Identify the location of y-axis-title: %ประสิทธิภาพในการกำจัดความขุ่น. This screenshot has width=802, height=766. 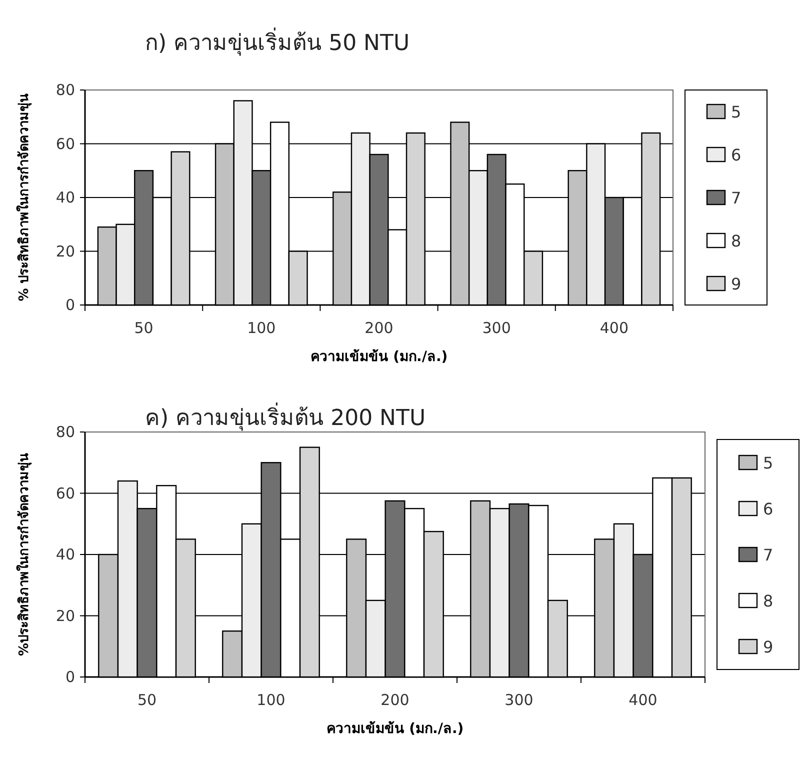
(23, 554).